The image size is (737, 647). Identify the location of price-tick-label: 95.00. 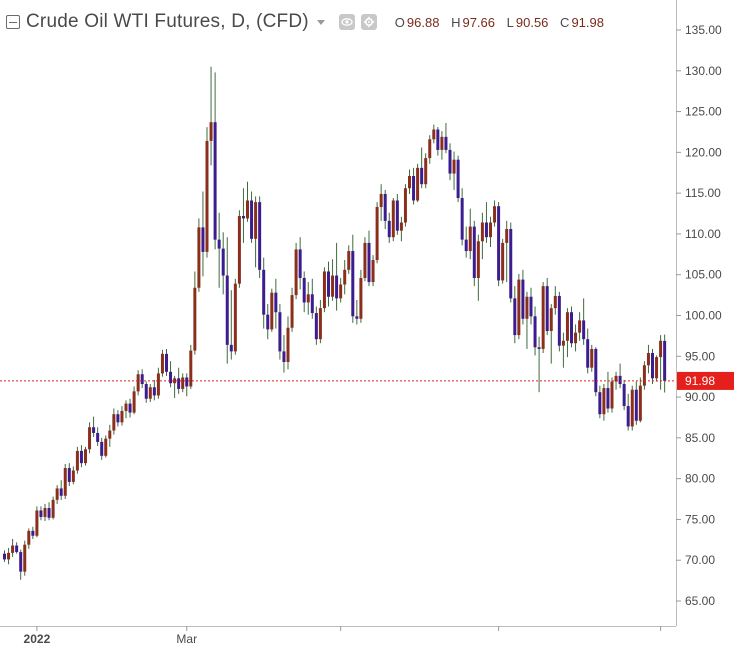
(700, 356).